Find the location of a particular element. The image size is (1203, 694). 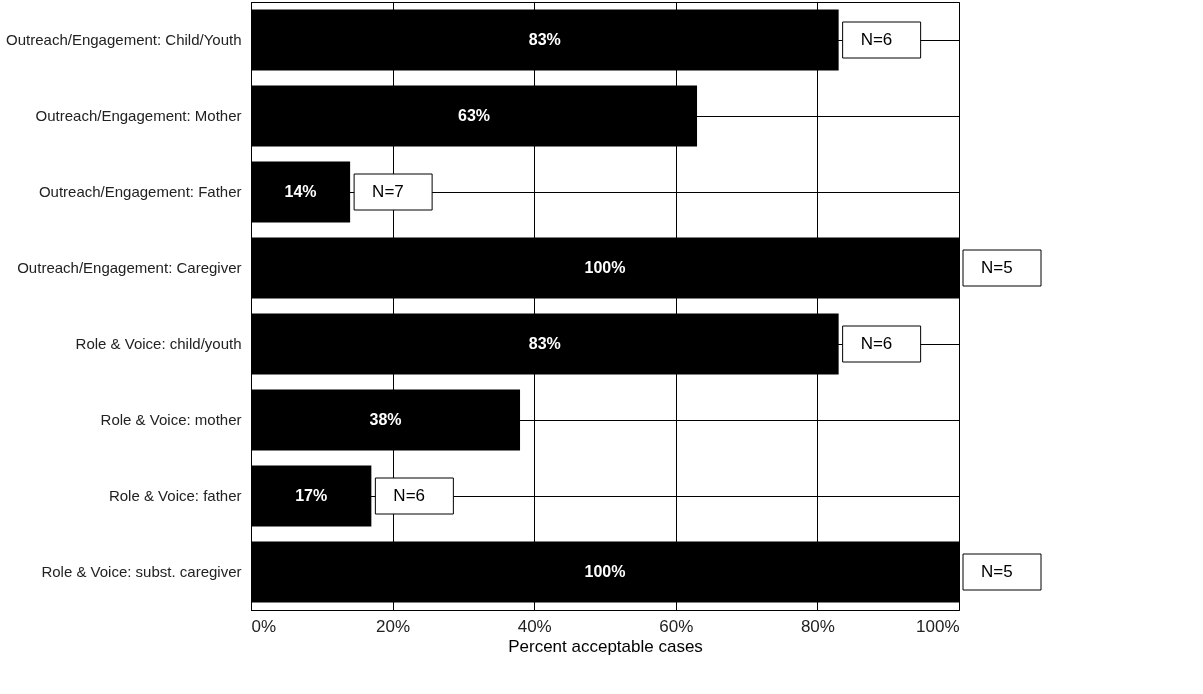

data-label: 38% is located at coordinates (385, 419).